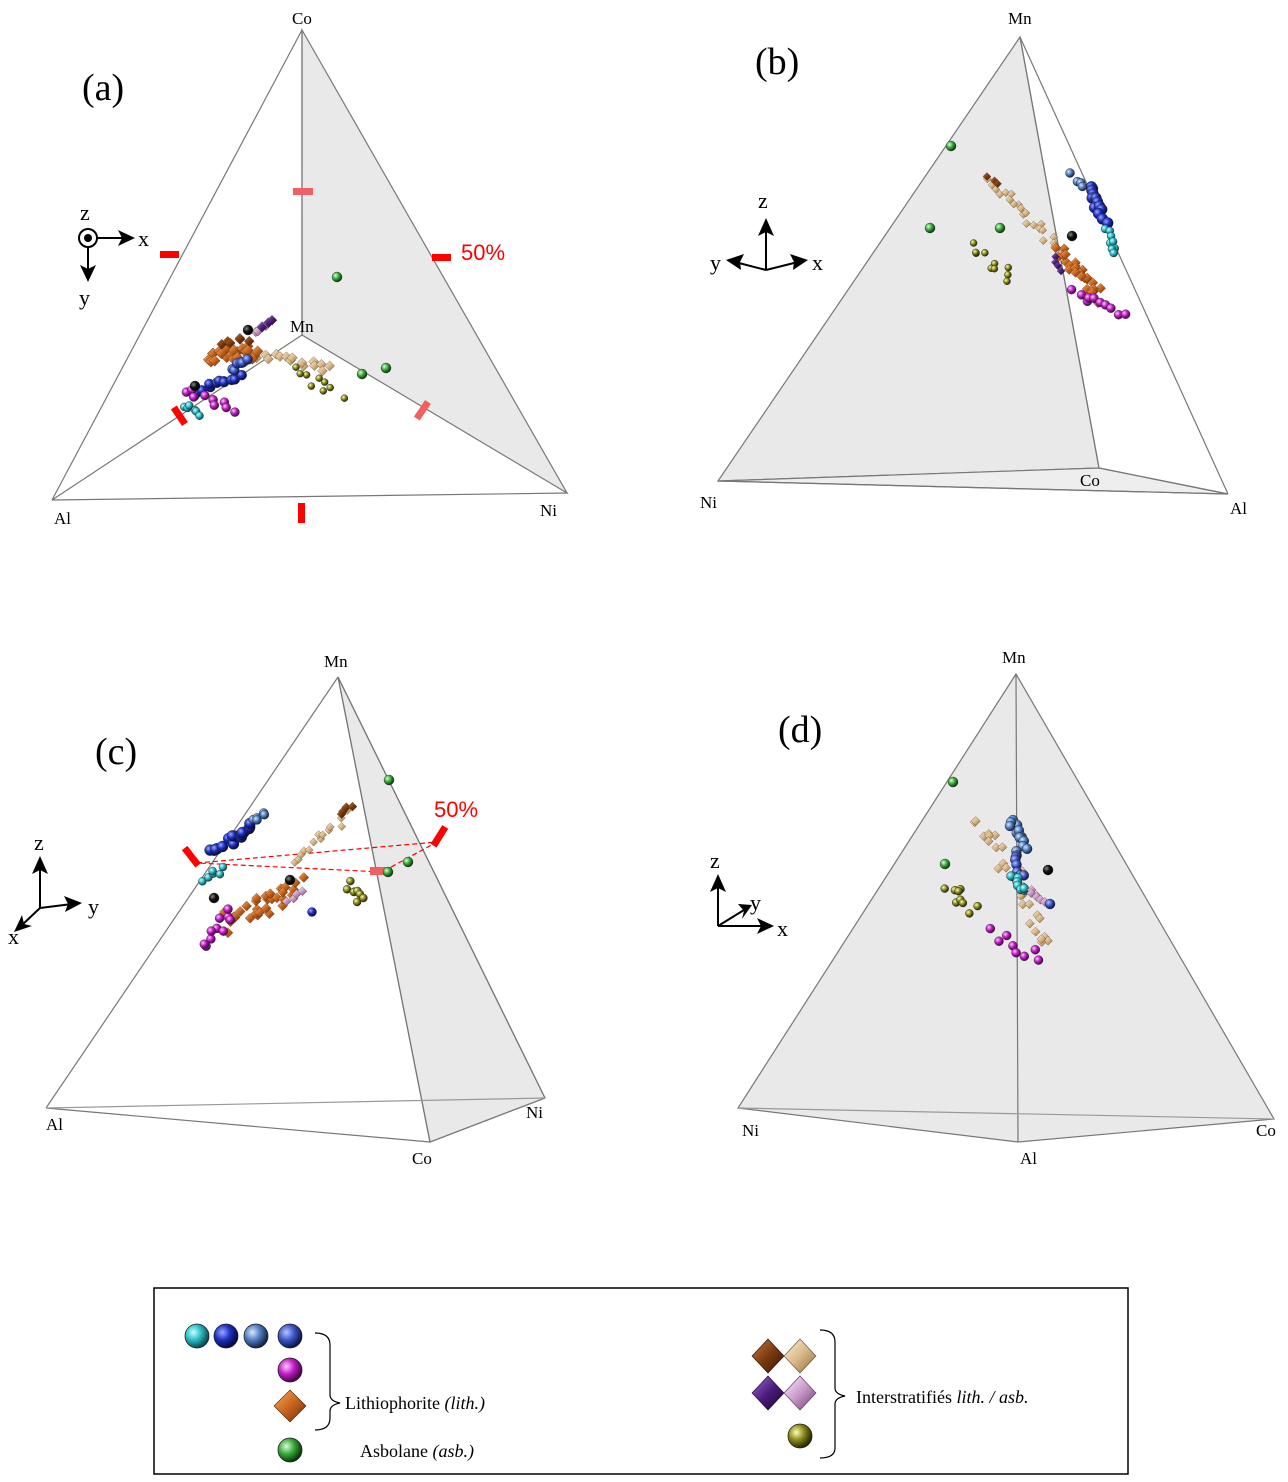 The width and height of the screenshot is (1288, 1482). Describe the element at coordinates (483, 252) in the screenshot. I see `panel-a-marker-label: 50%` at that location.